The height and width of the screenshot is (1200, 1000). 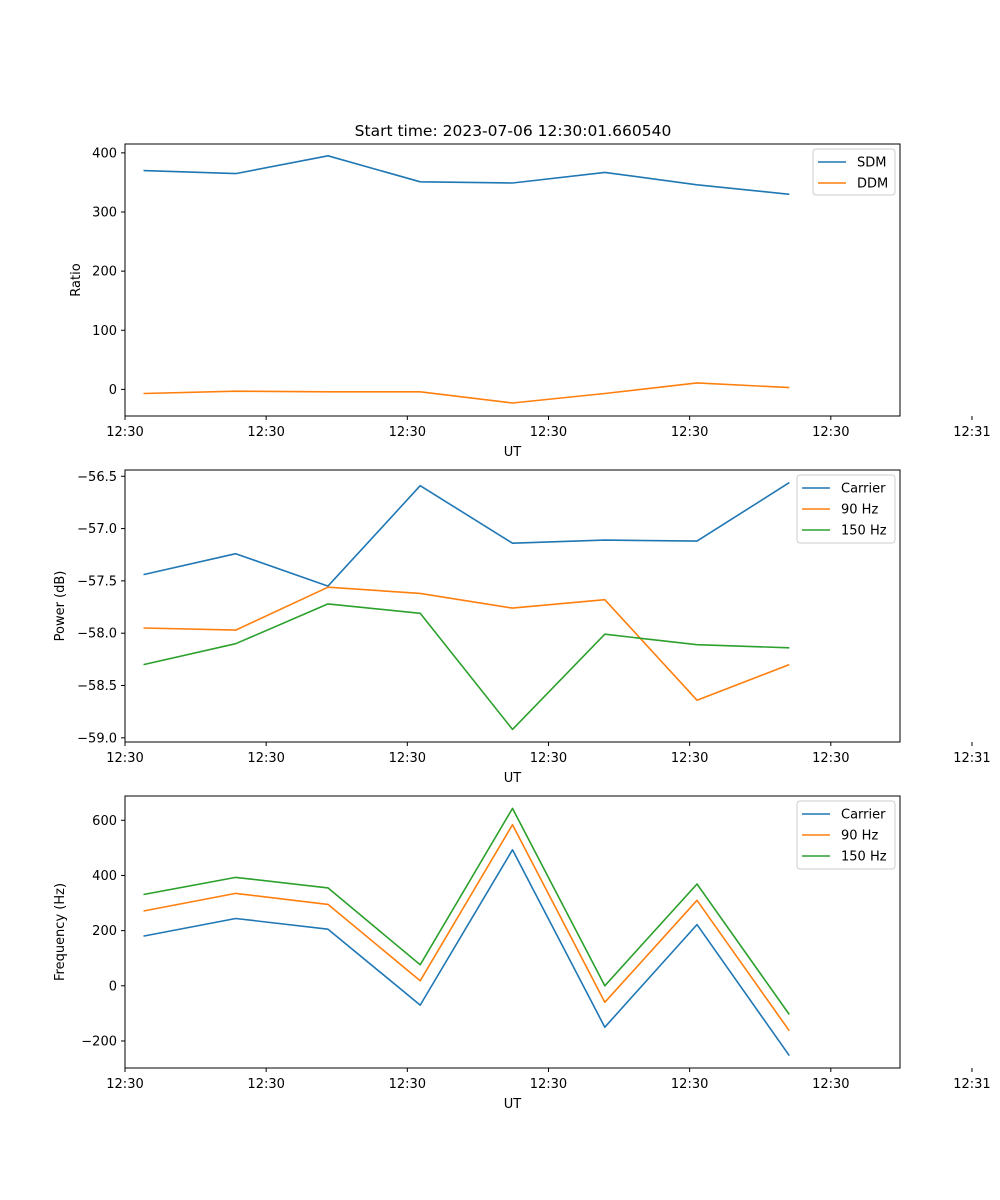 What do you see at coordinates (60, 606) in the screenshot?
I see `power-y-axis-label: Power (dB)` at bounding box center [60, 606].